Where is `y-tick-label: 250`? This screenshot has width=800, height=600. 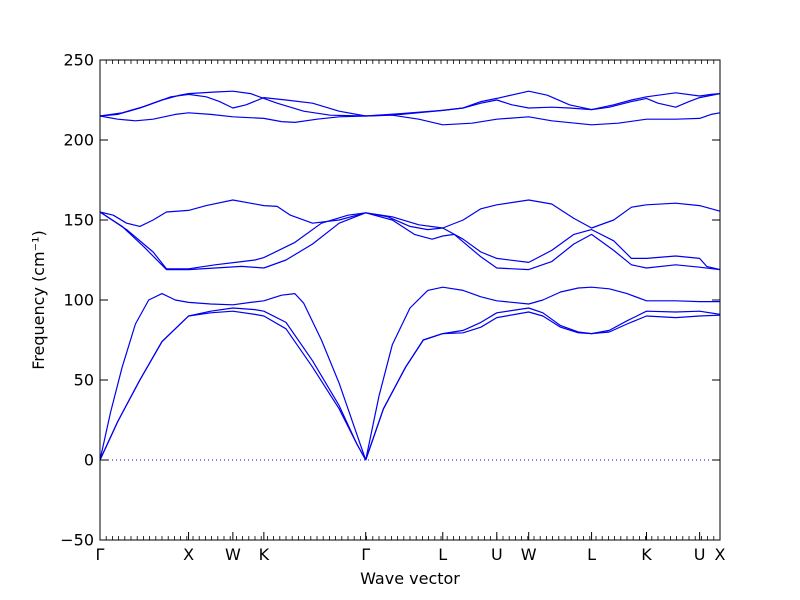
y-tick-label: 250 is located at coordinates (78, 60).